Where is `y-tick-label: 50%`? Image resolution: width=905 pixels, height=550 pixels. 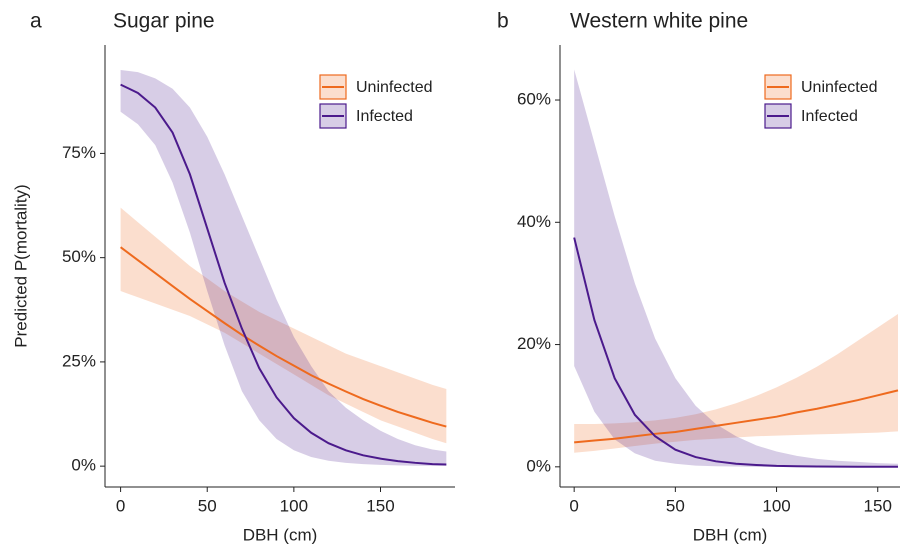
y-tick-label: 50% is located at coordinates (79, 256).